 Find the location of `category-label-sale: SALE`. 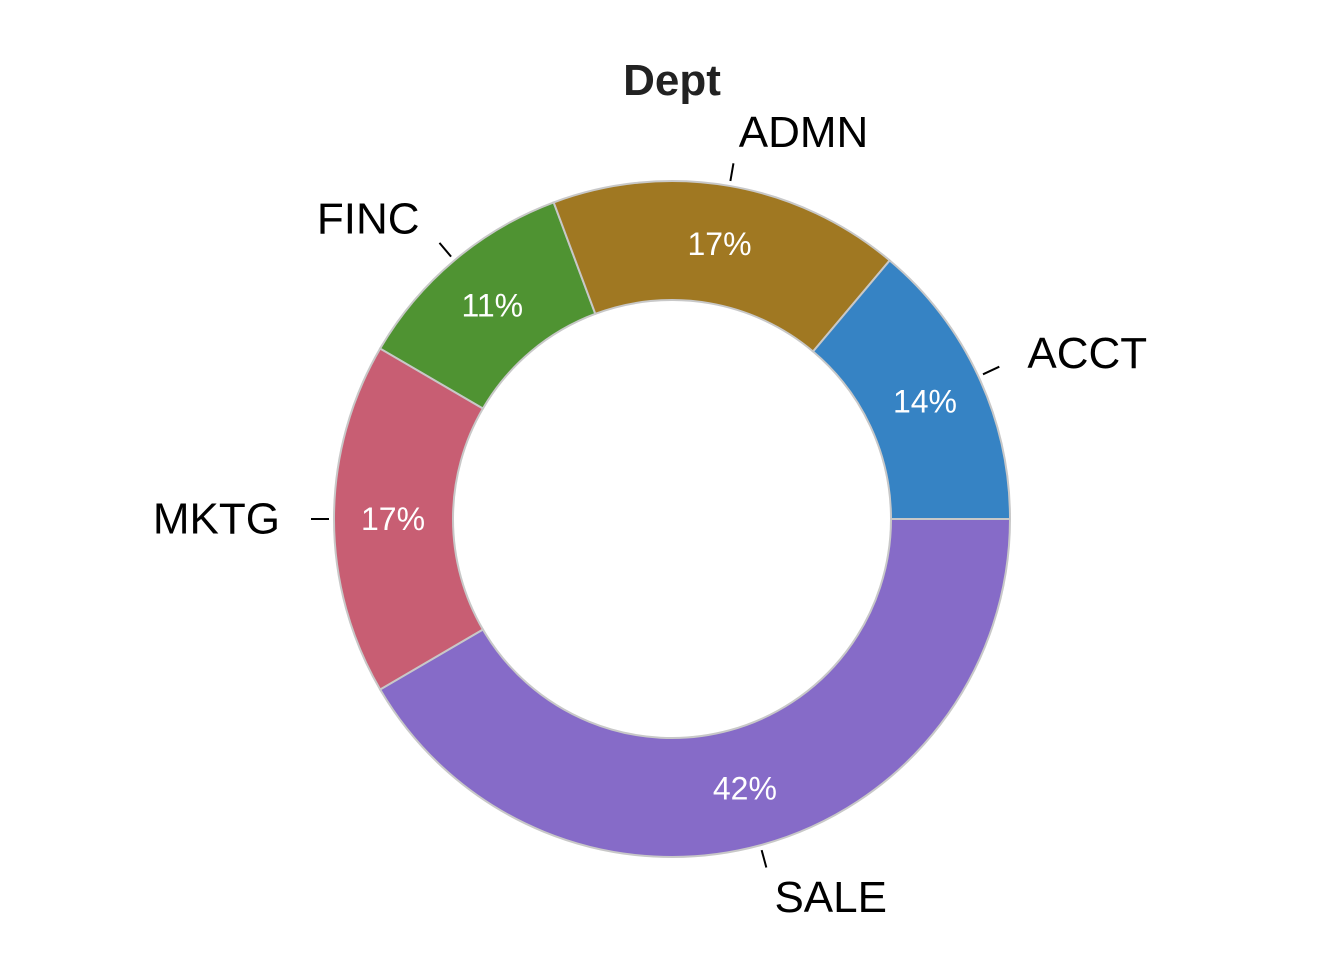

category-label-sale: SALE is located at coordinates (830, 897).